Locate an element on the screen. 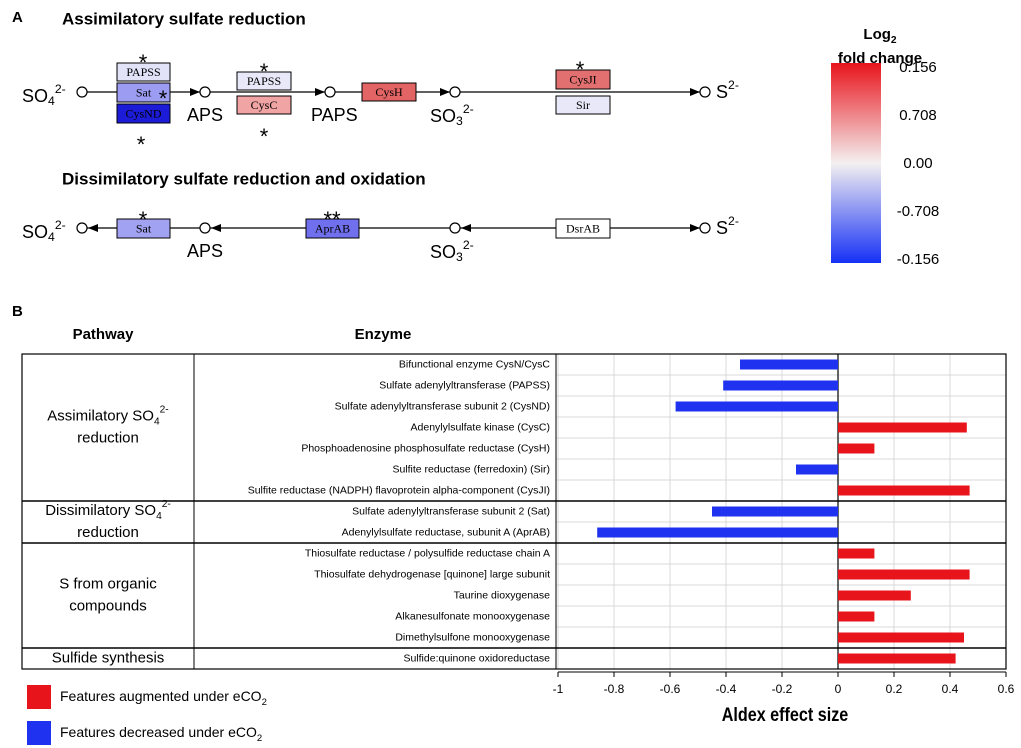  enzyme-label: DsrAB is located at coordinates (583, 228).